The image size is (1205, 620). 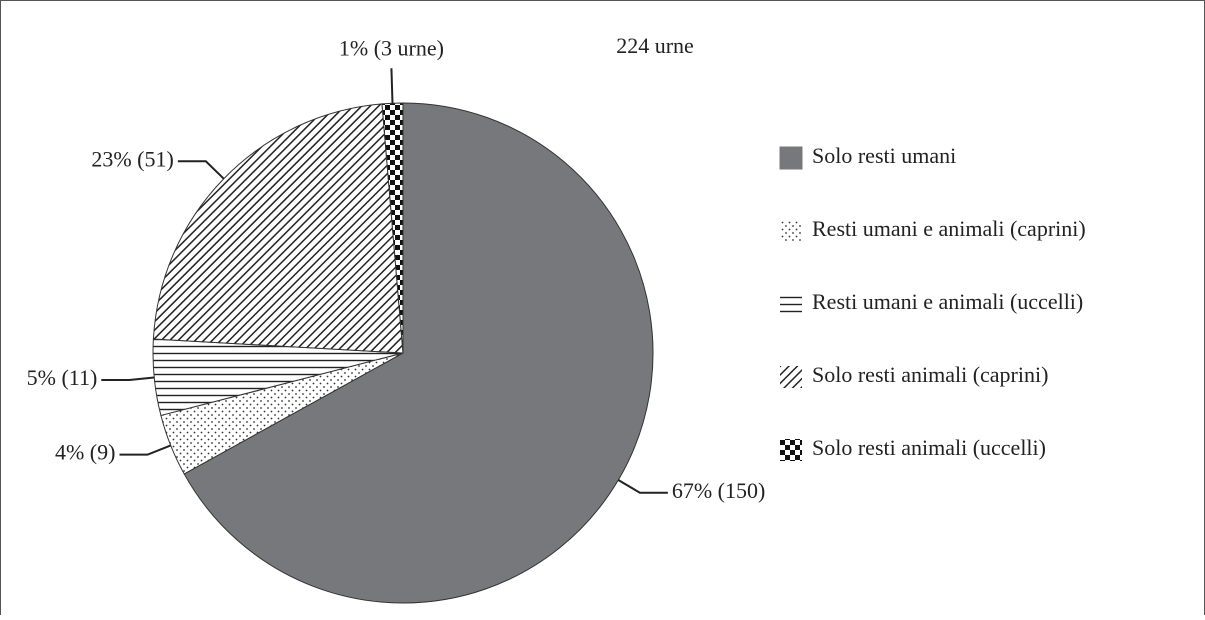 What do you see at coordinates (929, 447) in the screenshot?
I see `legend-label: Solo resti animali (uccelli)` at bounding box center [929, 447].